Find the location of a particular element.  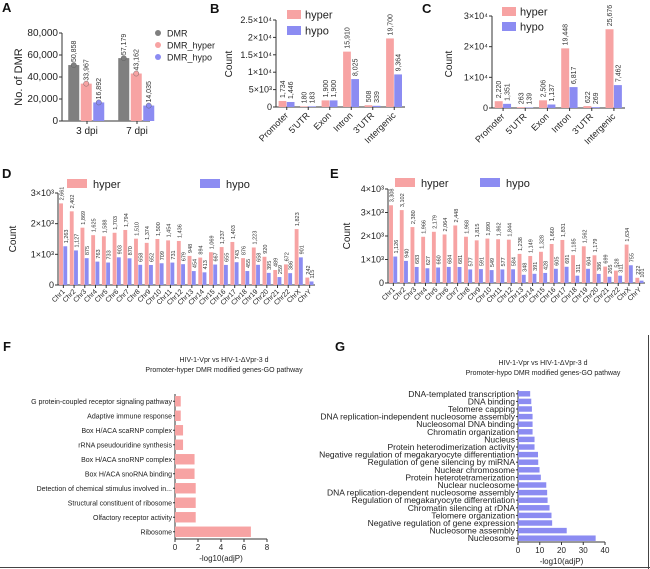

value-label: 1,351 is located at coordinates (508, 92).